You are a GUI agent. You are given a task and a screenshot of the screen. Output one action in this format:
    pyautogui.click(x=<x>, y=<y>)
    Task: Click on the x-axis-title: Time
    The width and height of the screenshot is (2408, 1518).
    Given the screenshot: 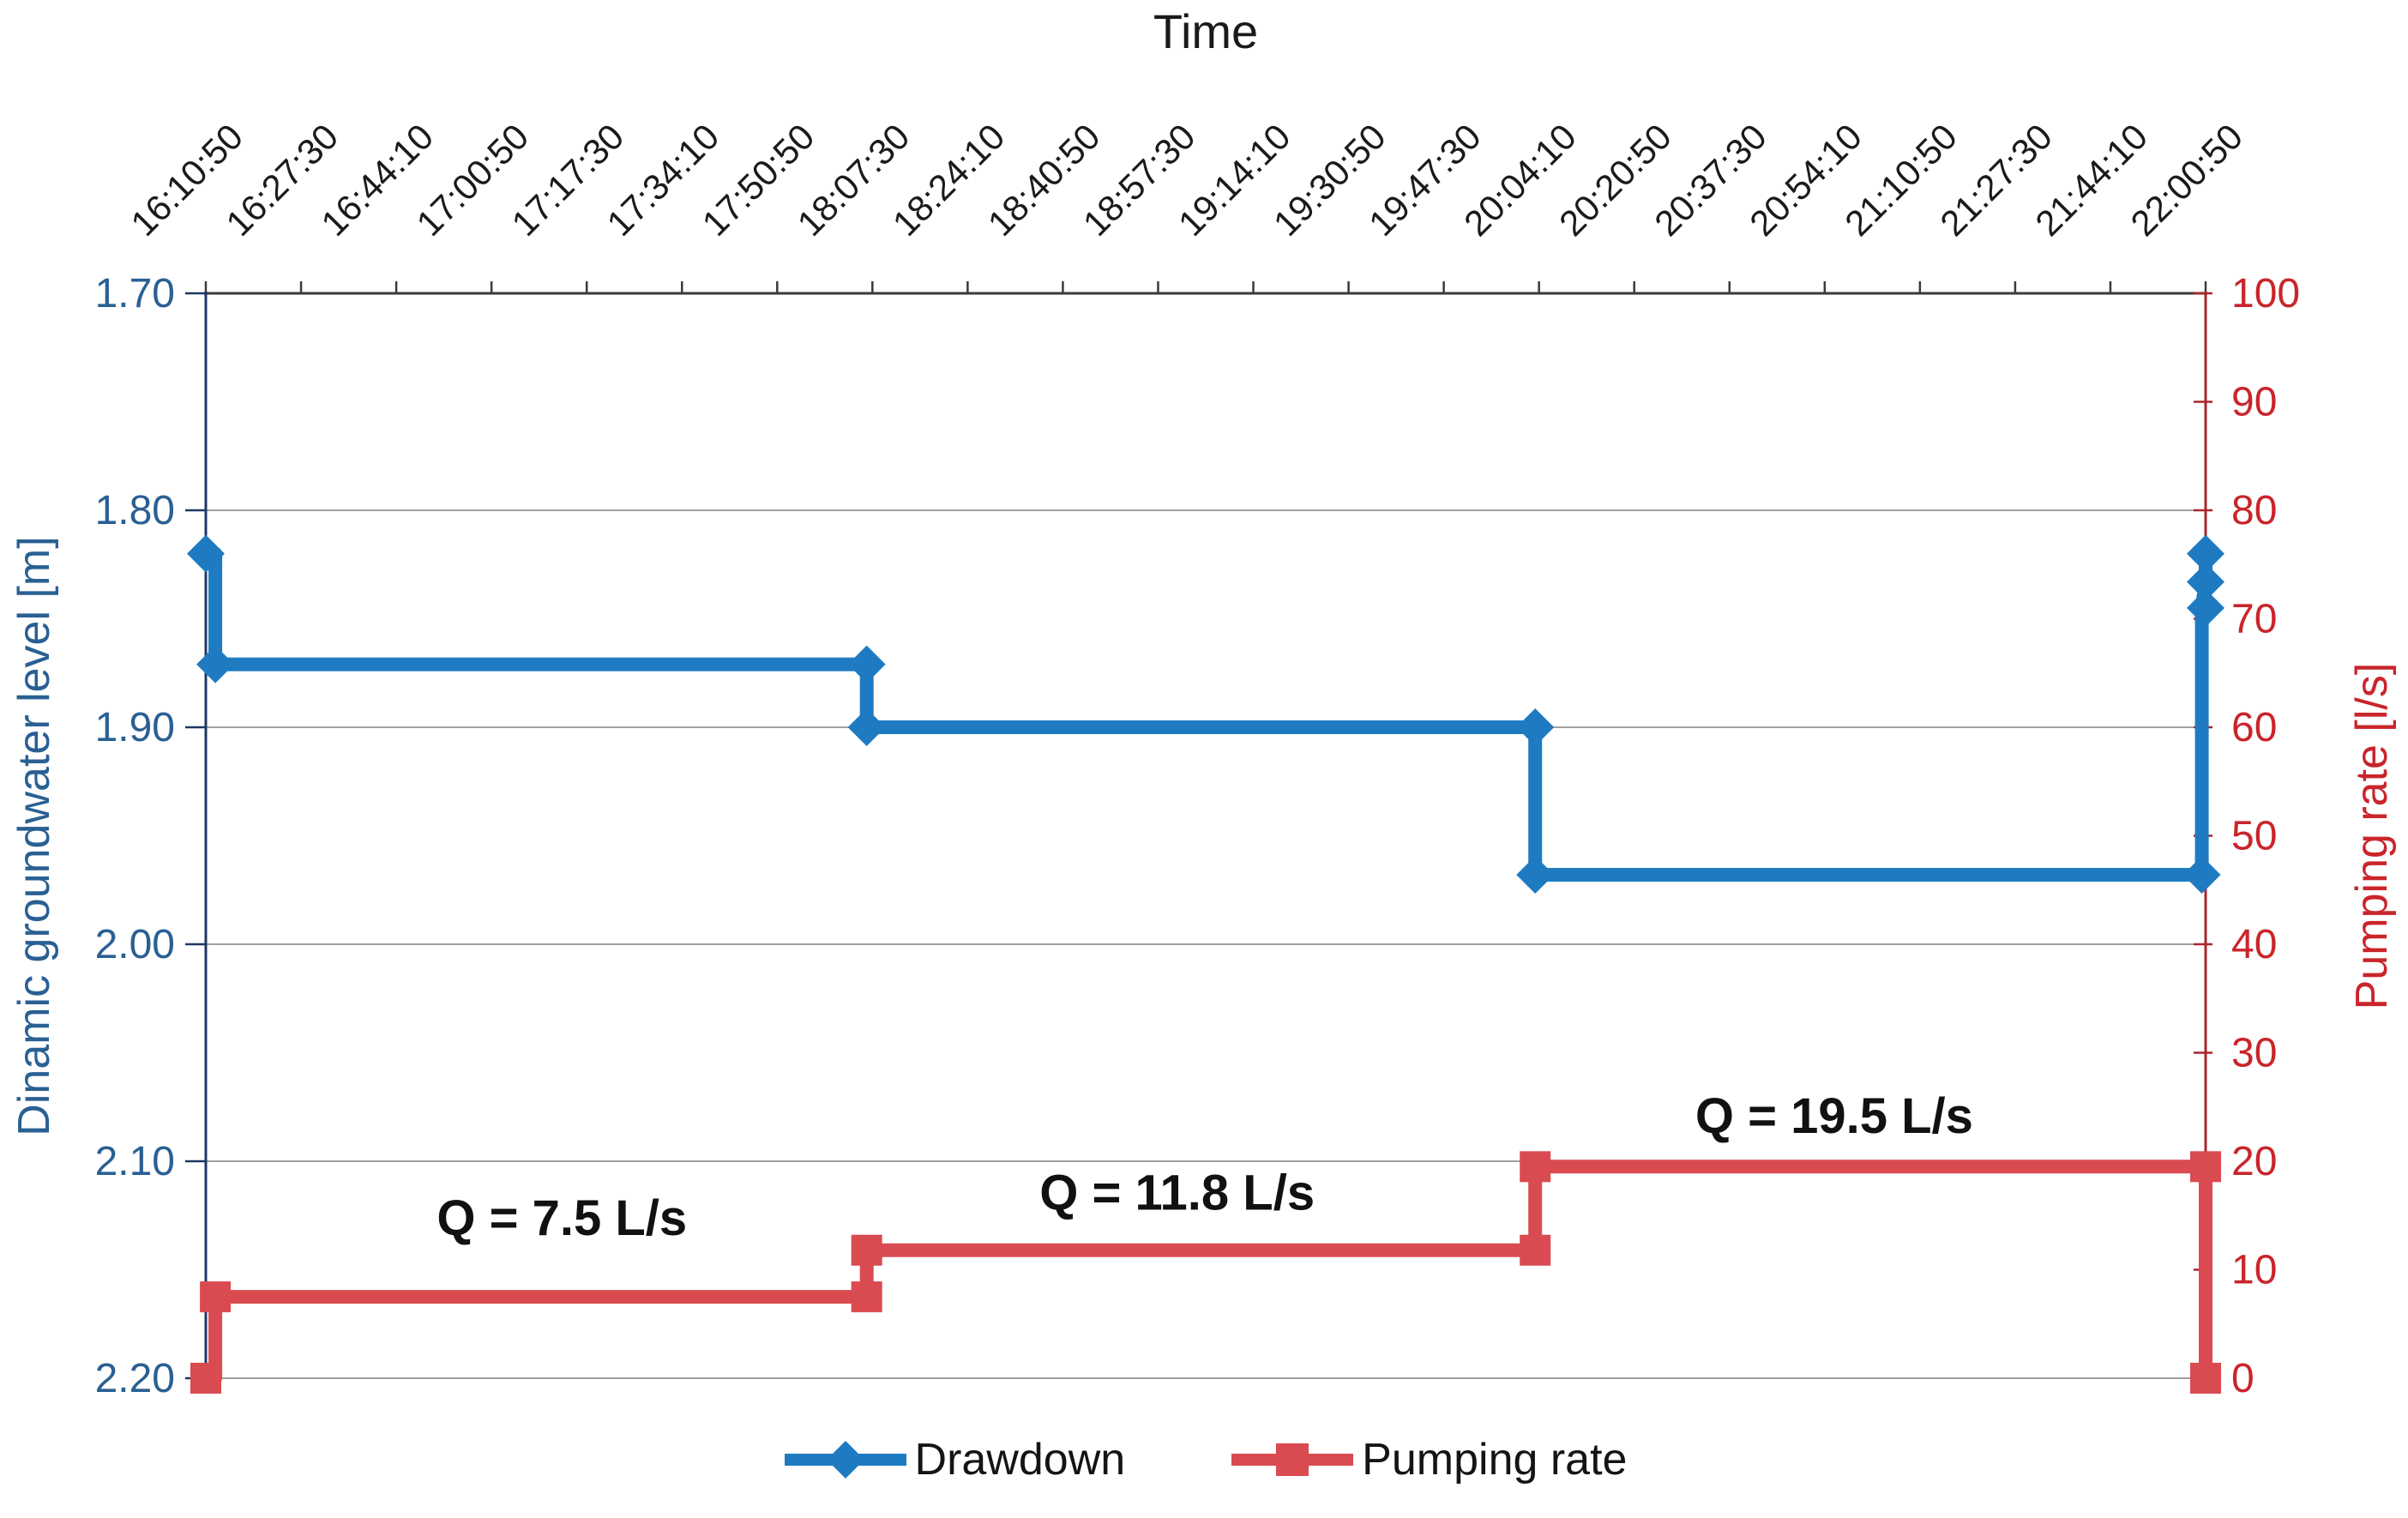 What is the action you would take?
    pyautogui.click(x=1206, y=31)
    